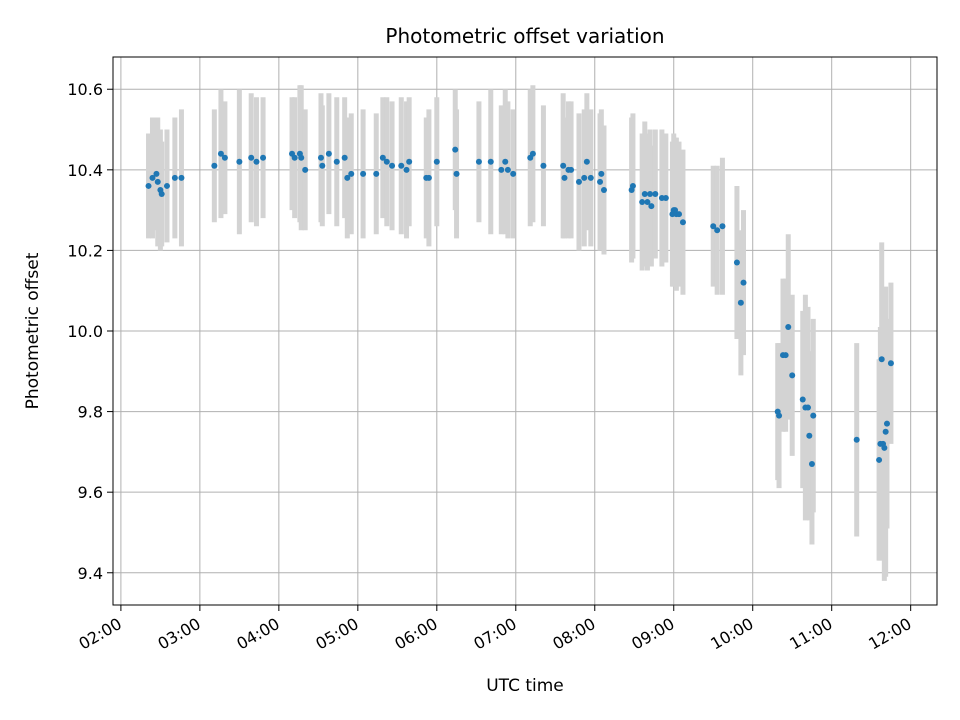  Describe the element at coordinates (90, 412) in the screenshot. I see `y-tick-label: 9.8` at that location.